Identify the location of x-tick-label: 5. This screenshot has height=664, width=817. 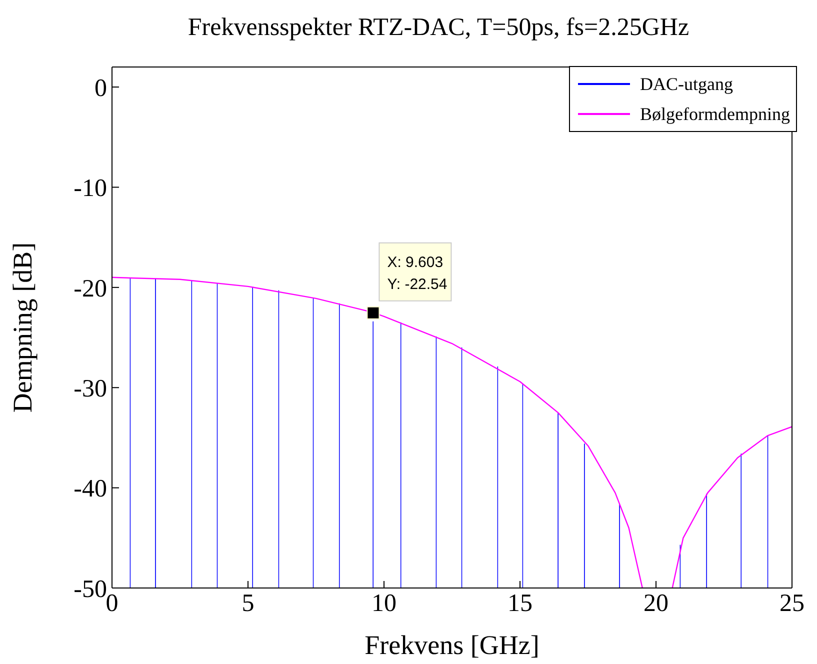
(248, 603).